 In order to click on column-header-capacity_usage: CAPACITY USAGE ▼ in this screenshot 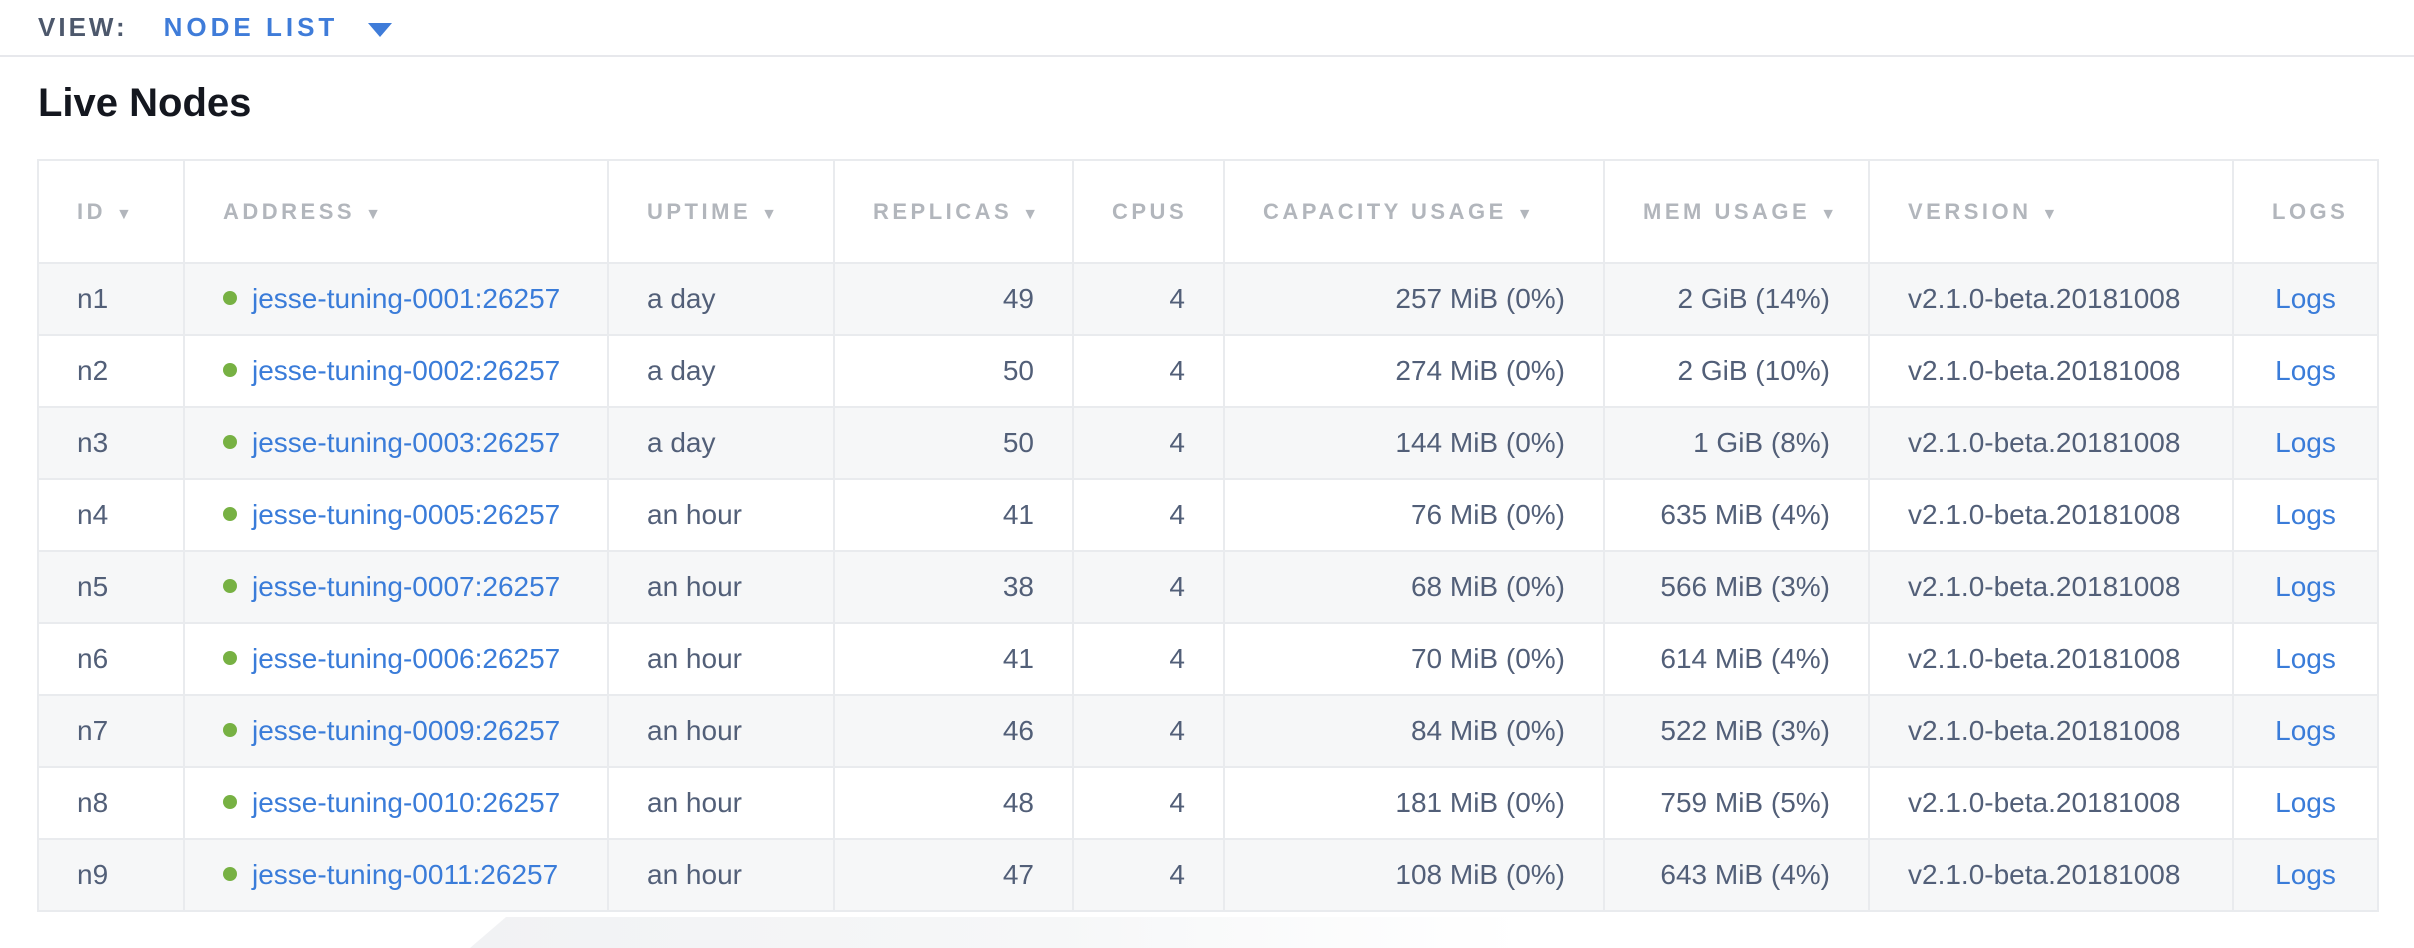, I will do `click(1414, 211)`.